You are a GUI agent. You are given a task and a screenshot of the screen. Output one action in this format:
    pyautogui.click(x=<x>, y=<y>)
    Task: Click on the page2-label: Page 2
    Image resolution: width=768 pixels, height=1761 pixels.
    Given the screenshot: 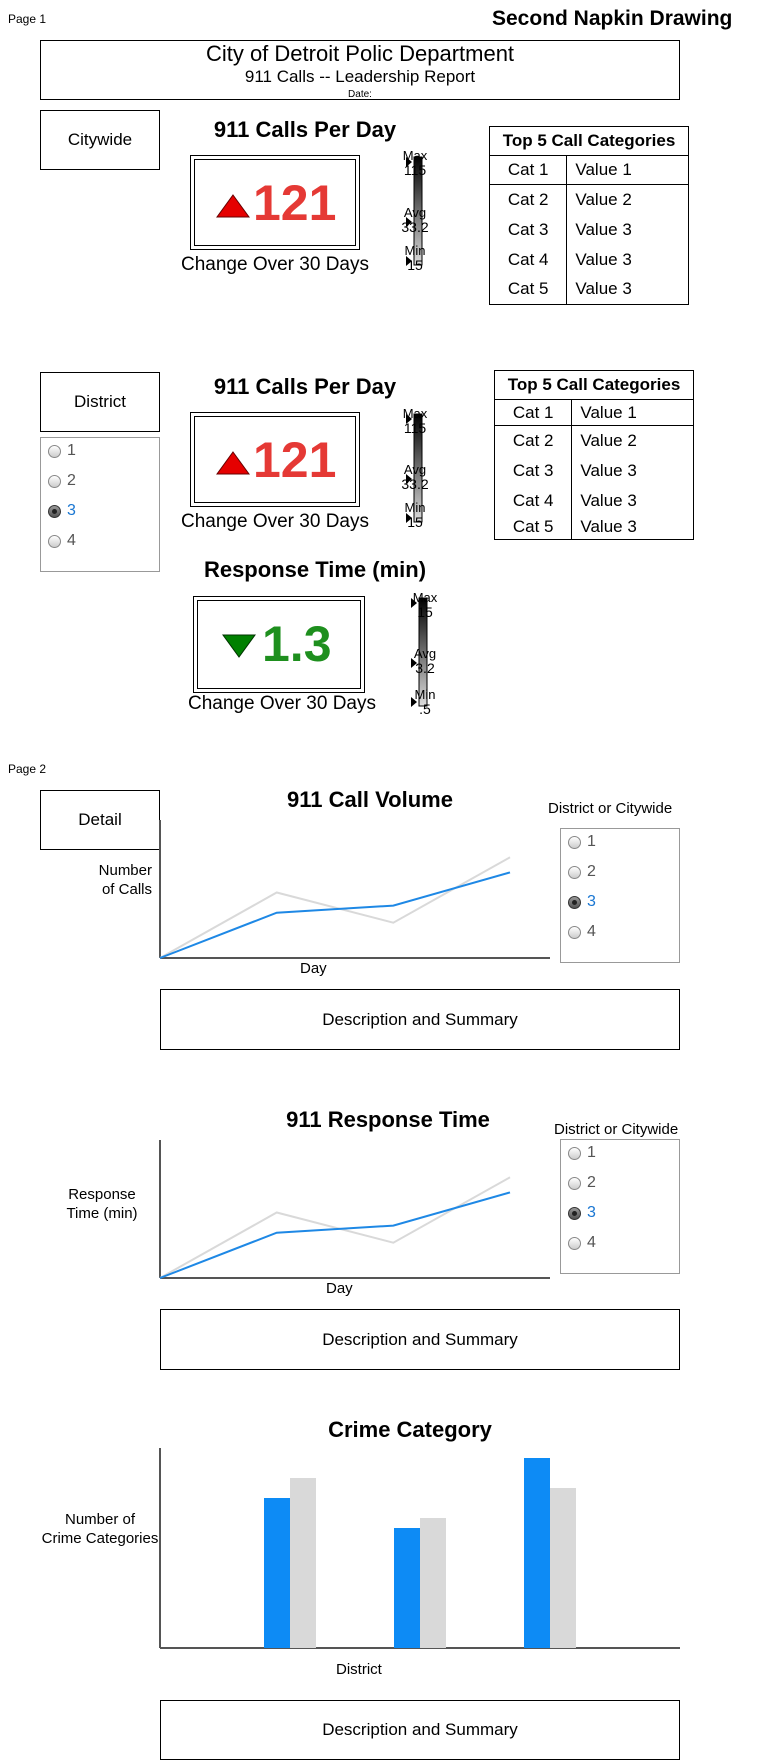 What is the action you would take?
    pyautogui.click(x=27, y=769)
    